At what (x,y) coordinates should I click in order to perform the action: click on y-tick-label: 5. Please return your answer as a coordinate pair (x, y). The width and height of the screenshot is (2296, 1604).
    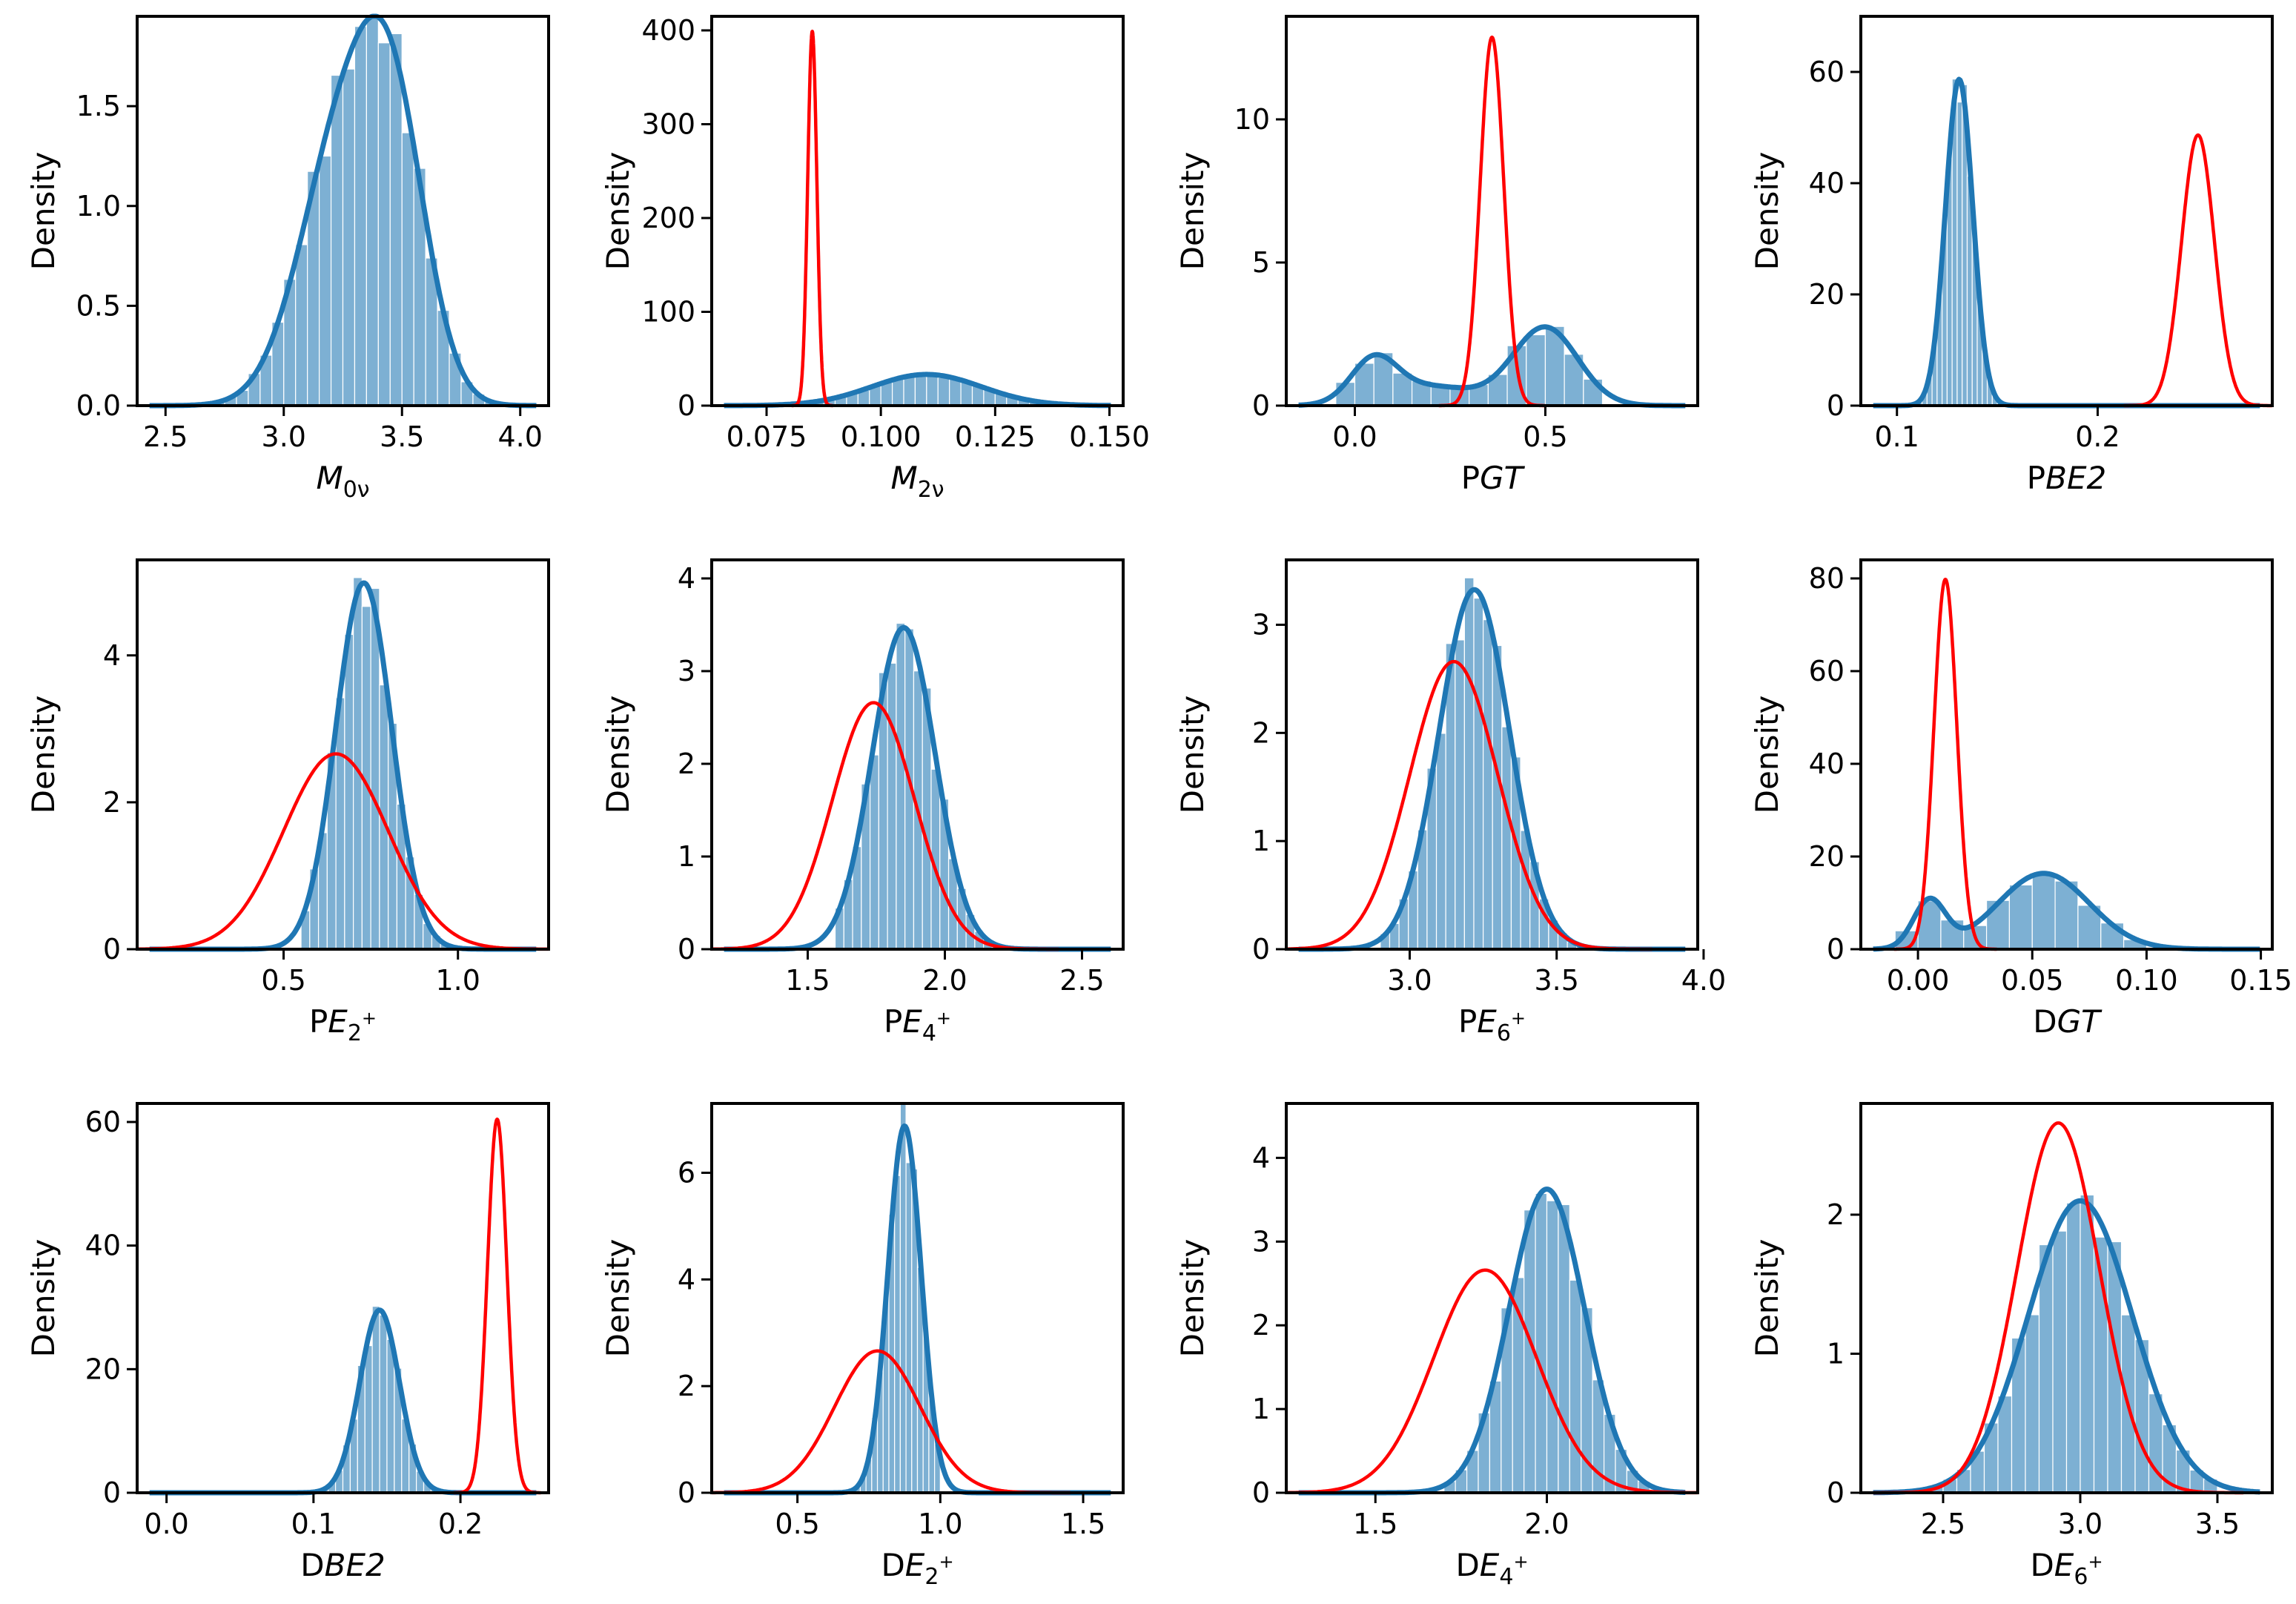
    Looking at the image, I should click on (1261, 263).